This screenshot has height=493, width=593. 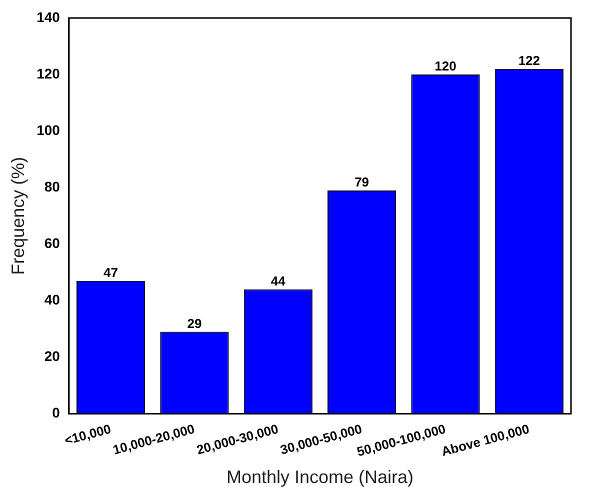 What do you see at coordinates (52, 186) in the screenshot?
I see `y-tick-label: 80` at bounding box center [52, 186].